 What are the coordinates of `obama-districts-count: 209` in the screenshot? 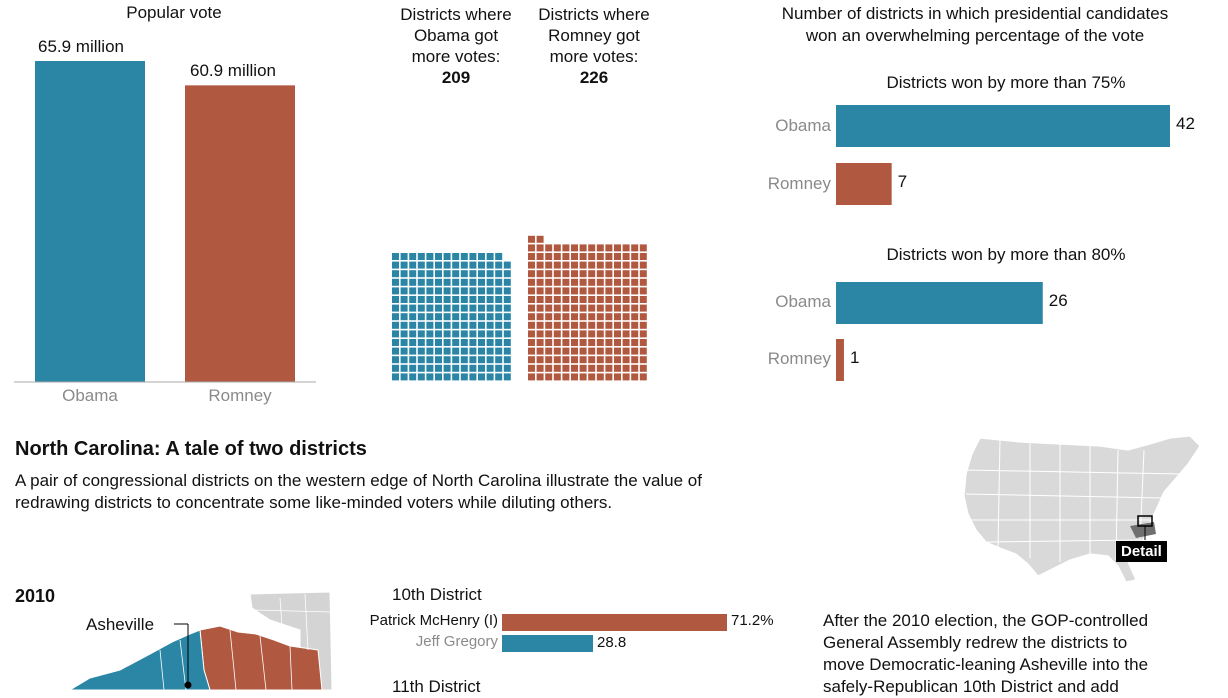 It's located at (456, 77).